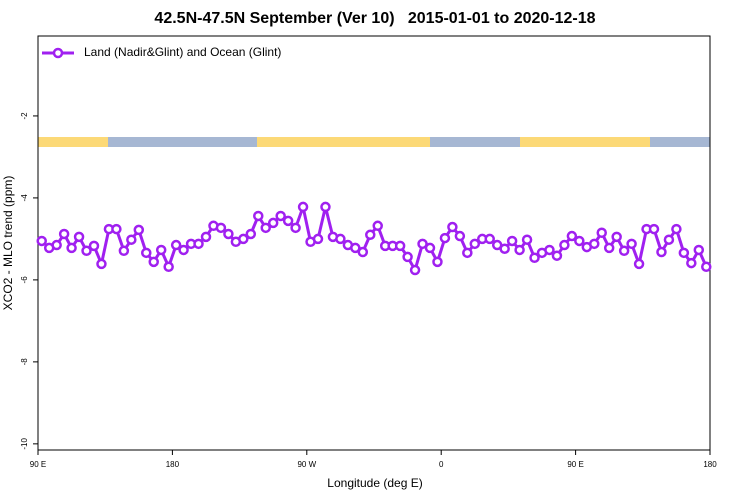 This screenshot has width=750, height=500. What do you see at coordinates (24, 362) in the screenshot?
I see `y-tick-label: -8` at bounding box center [24, 362].